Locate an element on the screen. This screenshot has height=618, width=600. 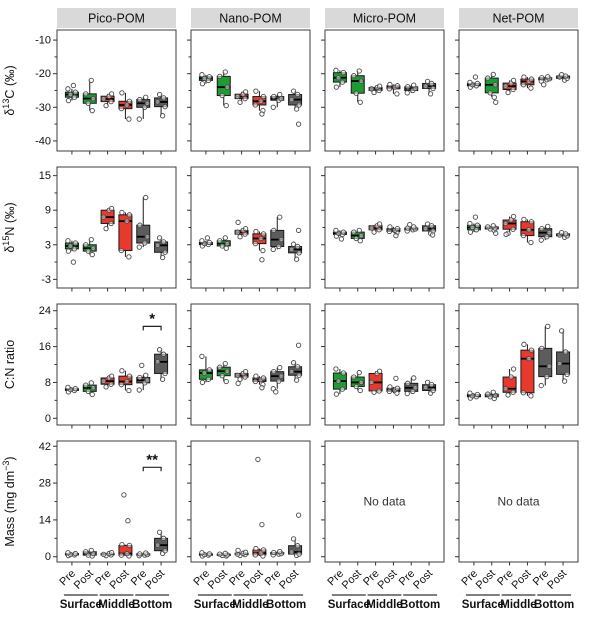
column-header-micro-pom: Micro-POM is located at coordinates (384, 18).